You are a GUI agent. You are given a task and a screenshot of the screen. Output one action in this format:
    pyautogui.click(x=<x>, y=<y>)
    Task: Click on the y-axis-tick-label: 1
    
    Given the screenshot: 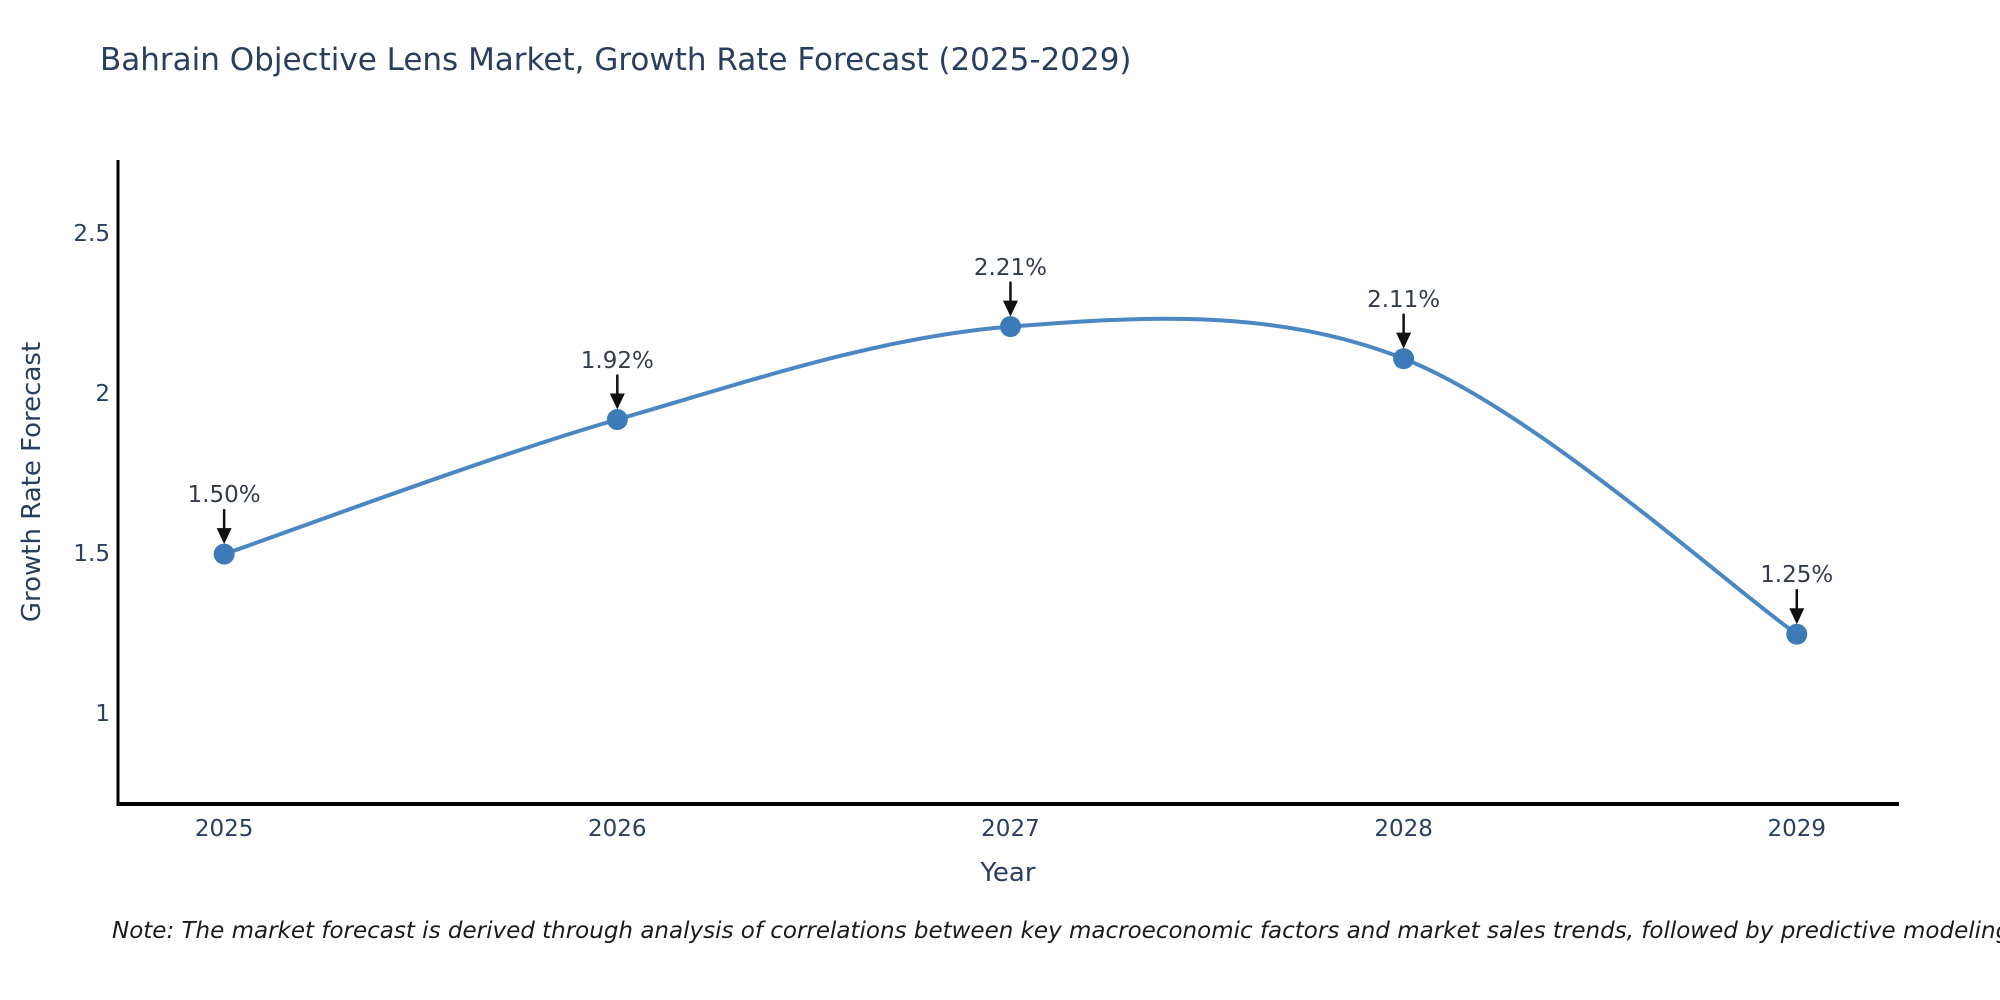 What is the action you would take?
    pyautogui.click(x=102, y=714)
    